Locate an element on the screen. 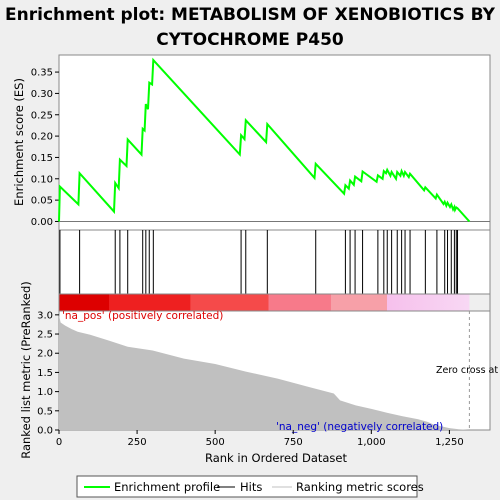 This screenshot has height=500, width=500. hits-panel-frame is located at coordinates (274, 262).